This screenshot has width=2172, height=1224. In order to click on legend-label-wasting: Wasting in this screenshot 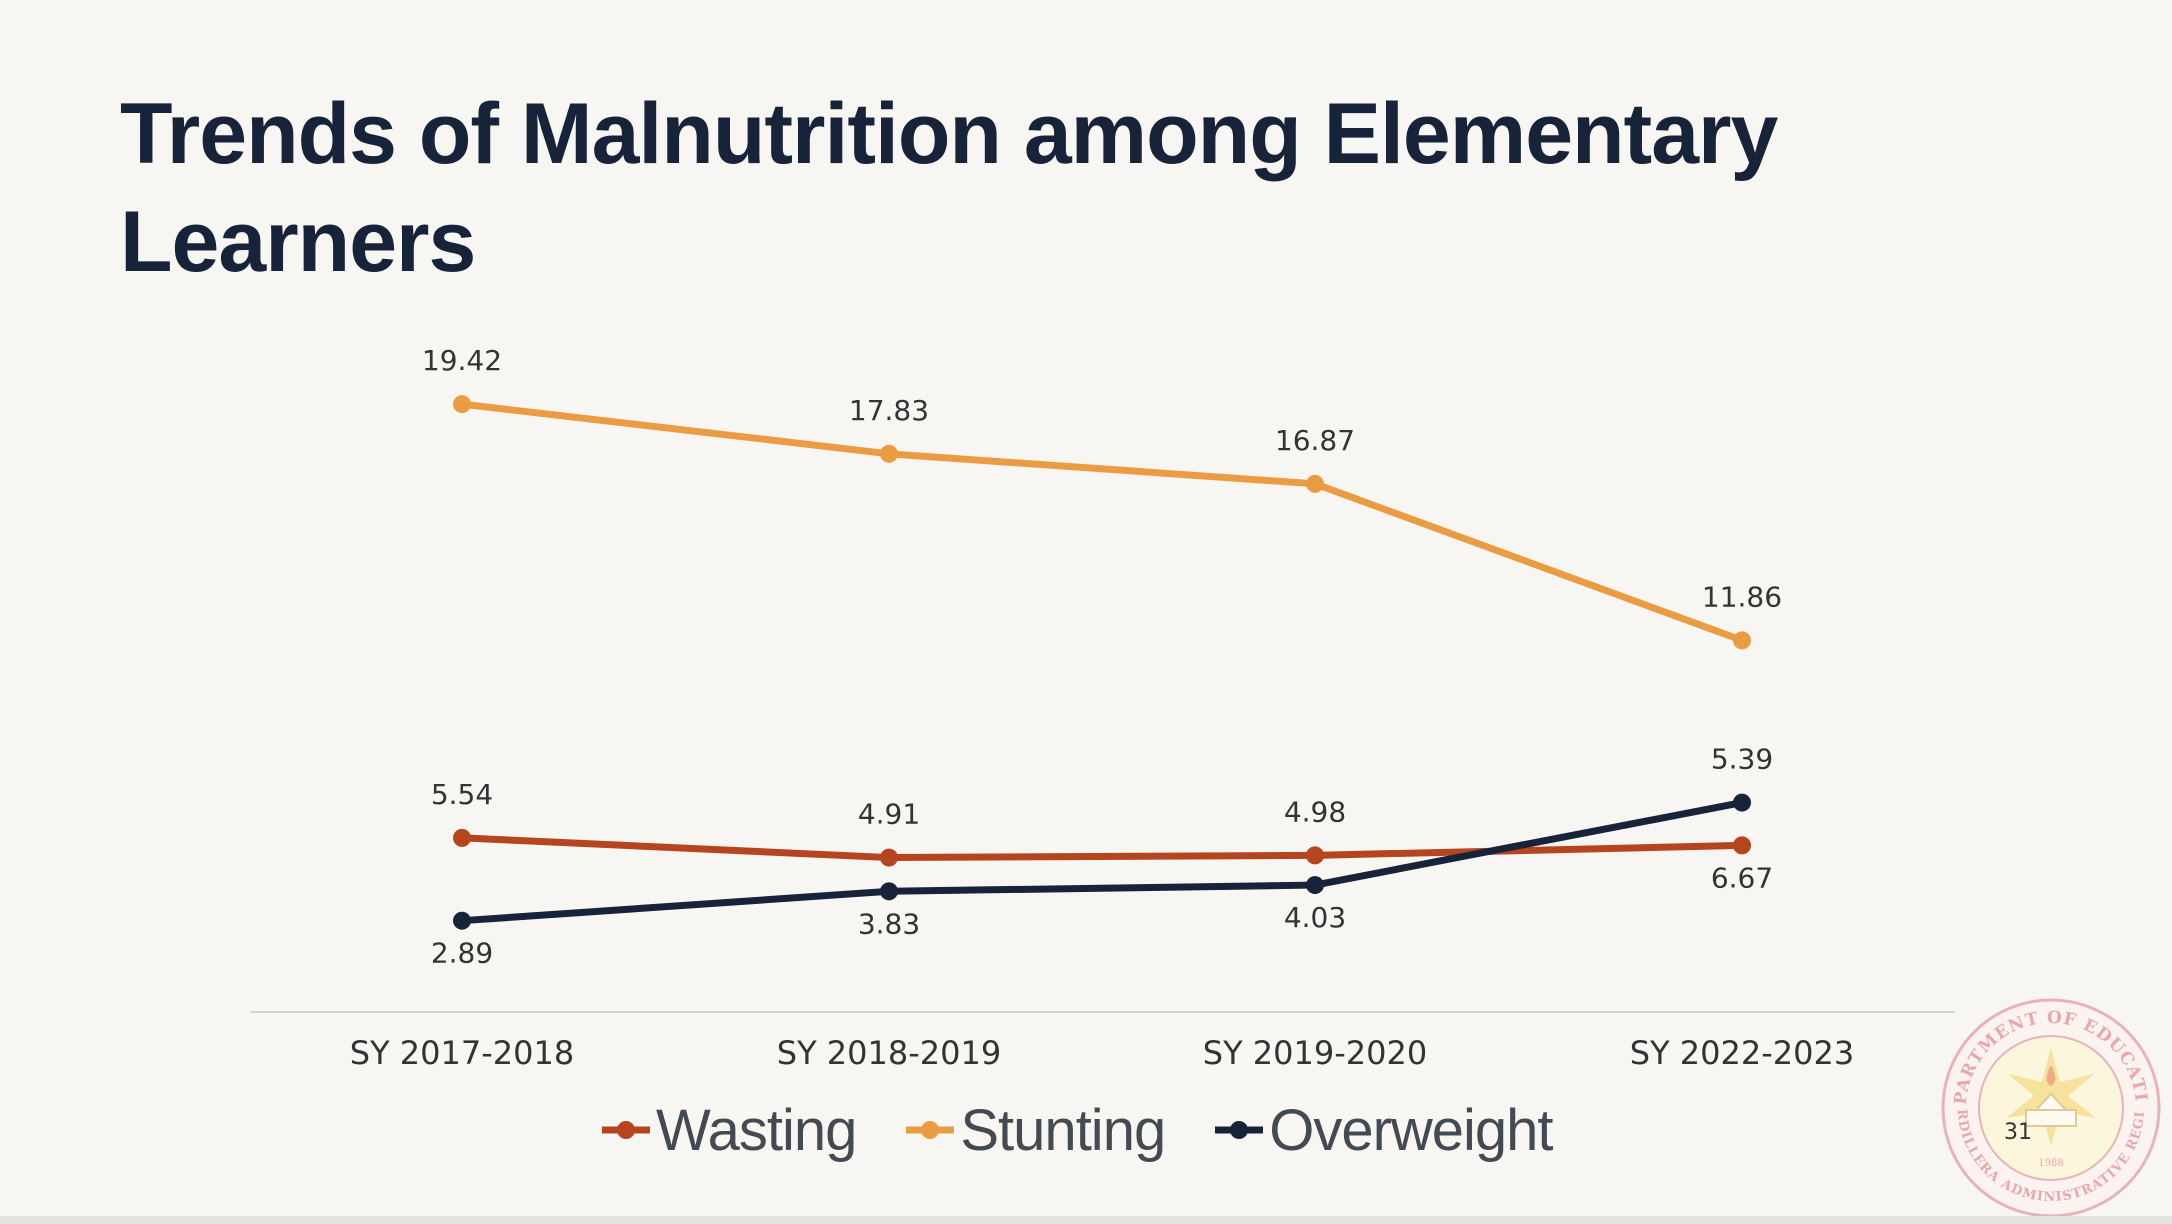, I will do `click(756, 1130)`.